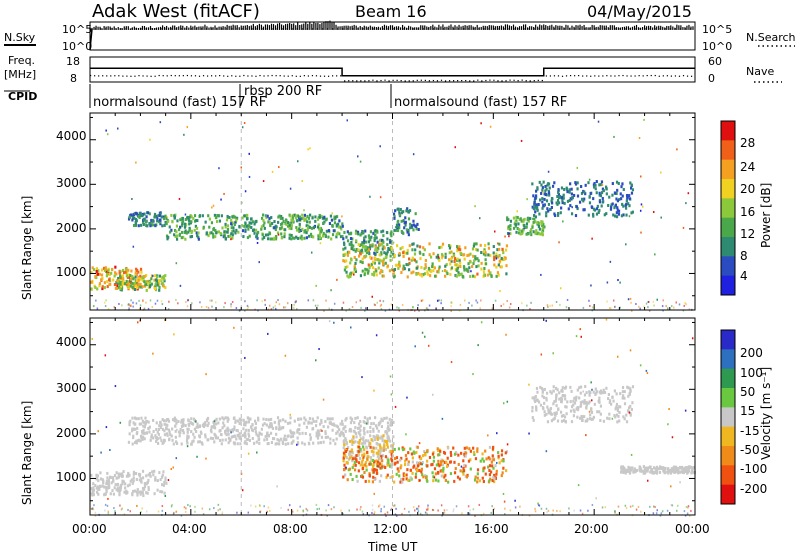 Image resolution: width=800 pixels, height=554 pixels. I want to click on freq-unit-label: [MHz], so click(20, 74).